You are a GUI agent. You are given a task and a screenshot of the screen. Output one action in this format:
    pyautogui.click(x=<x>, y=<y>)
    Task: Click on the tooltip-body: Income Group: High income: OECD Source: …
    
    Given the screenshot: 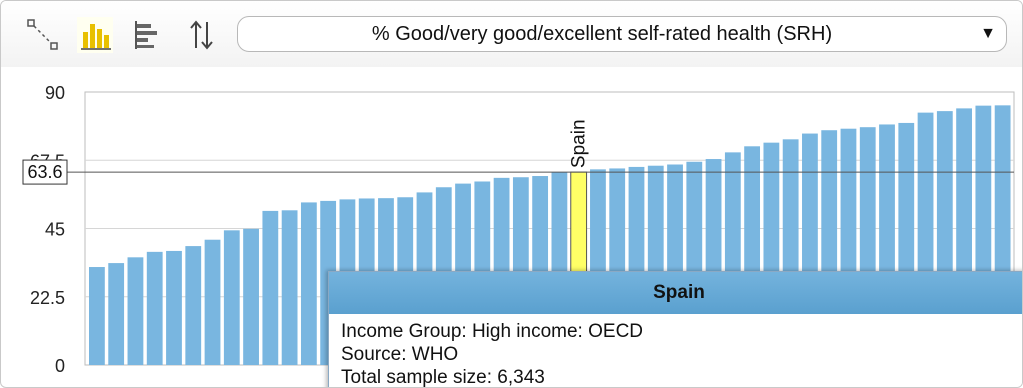 What is the action you would take?
    pyautogui.click(x=675, y=351)
    